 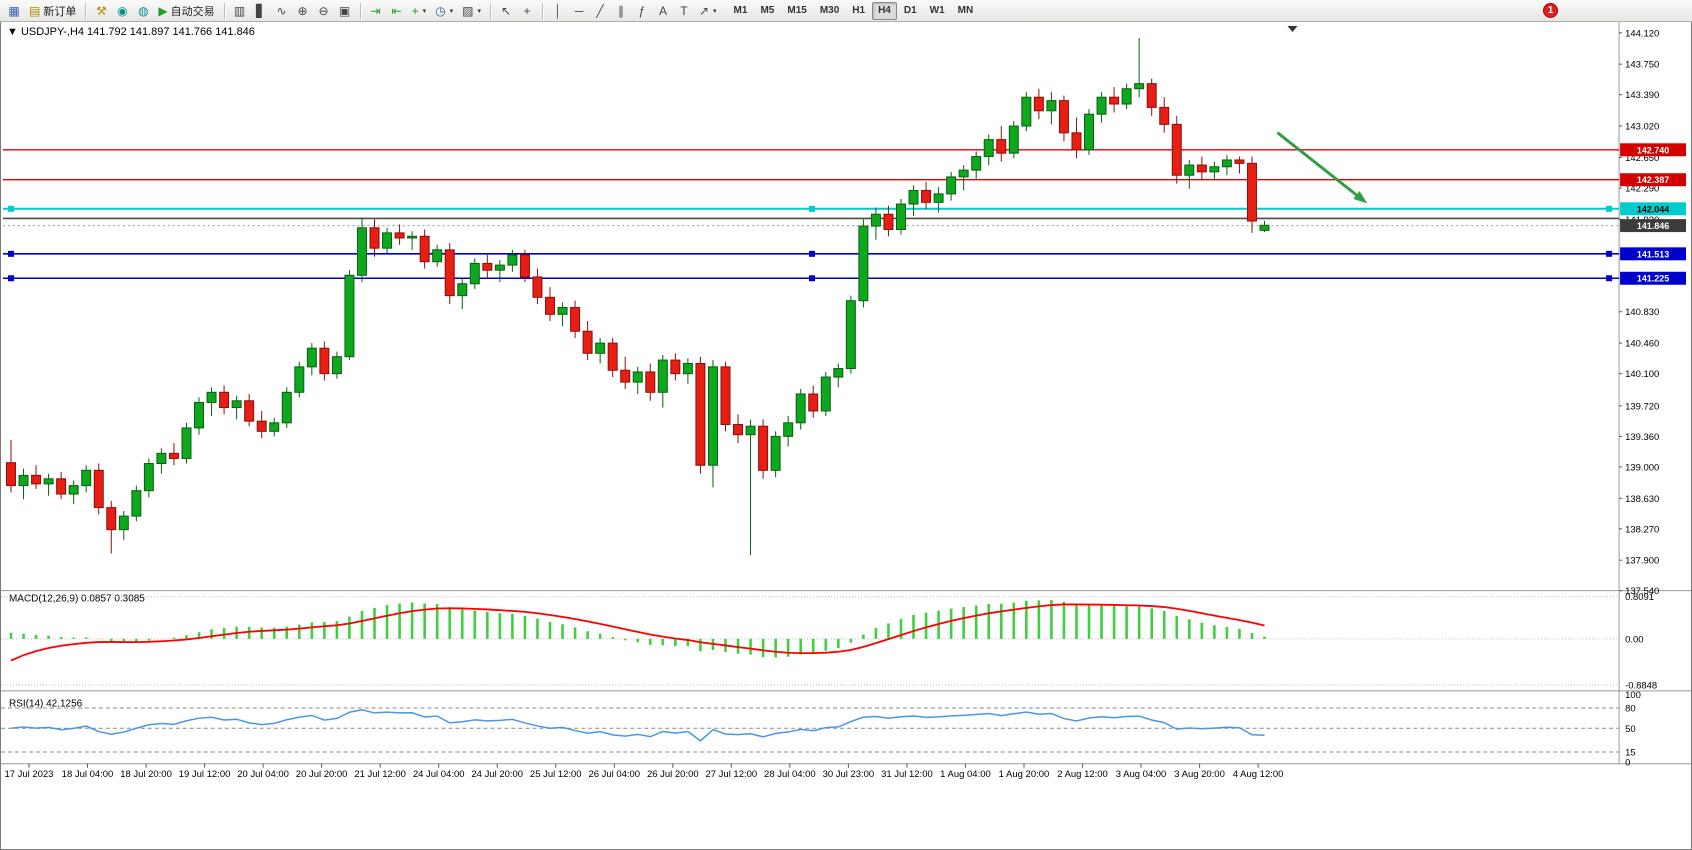 What do you see at coordinates (376, 10) in the screenshot?
I see `auto-scroll-button: ⇥` at bounding box center [376, 10].